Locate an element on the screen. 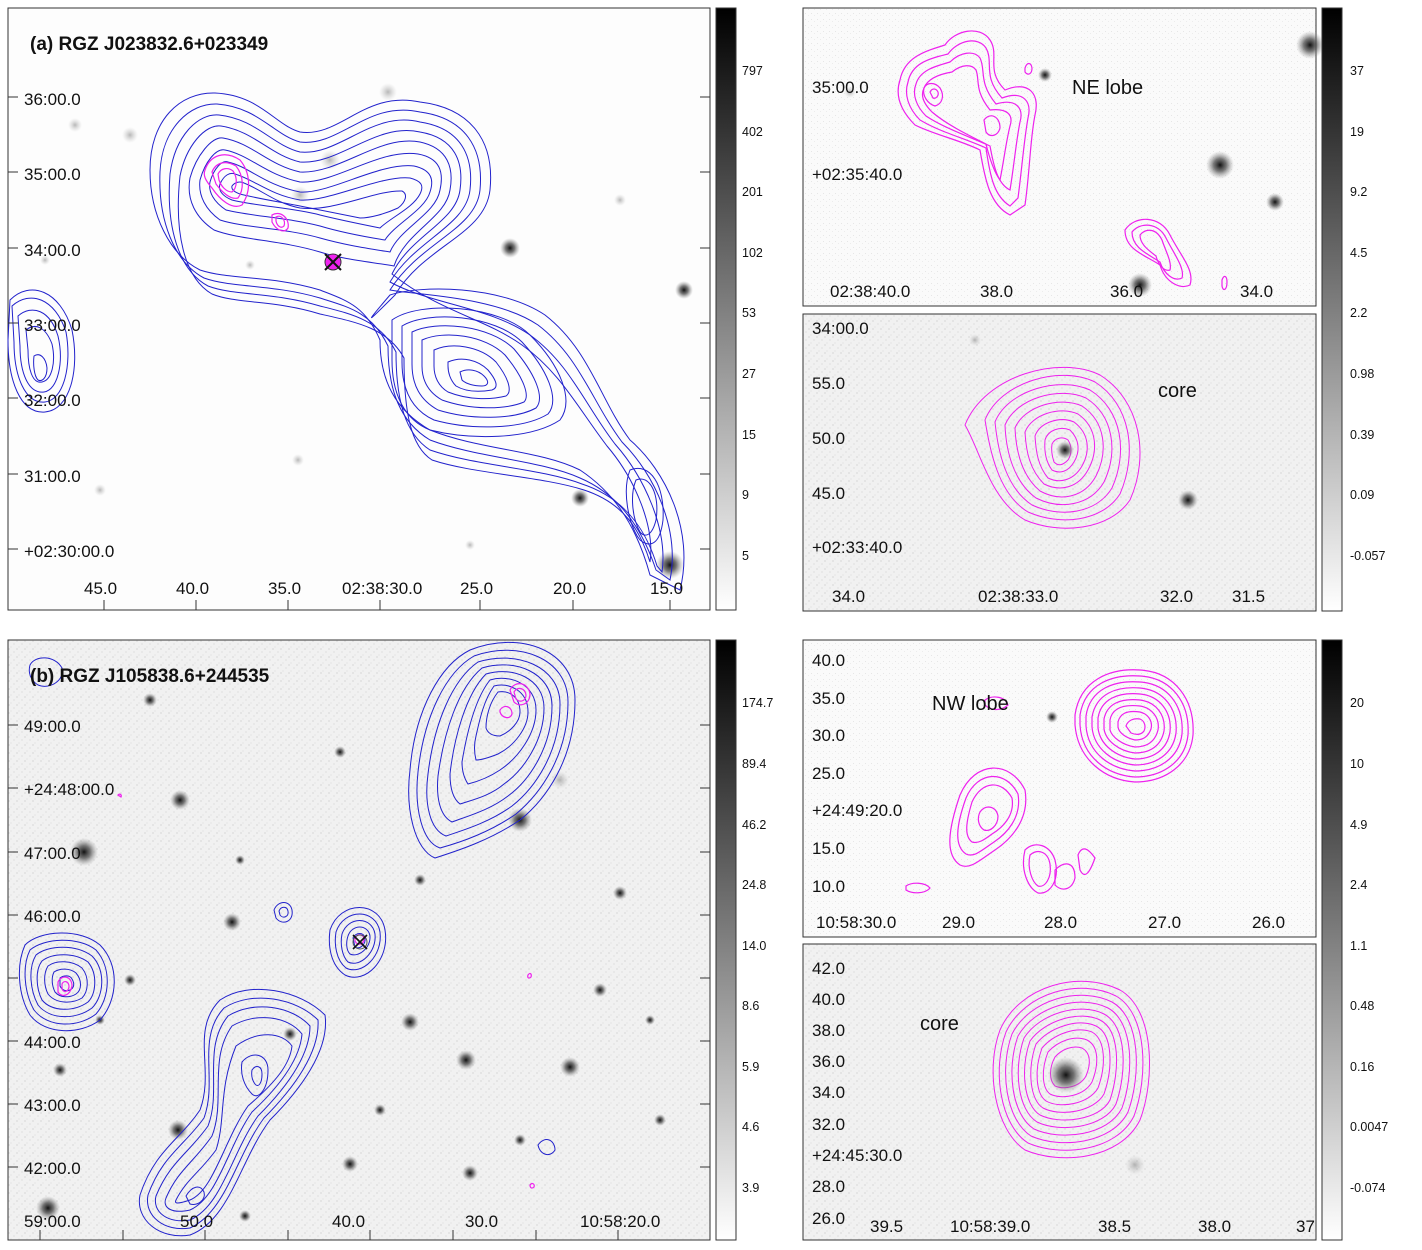 The height and width of the screenshot is (1250, 1422). ra-label: 31.5 is located at coordinates (1248, 596).